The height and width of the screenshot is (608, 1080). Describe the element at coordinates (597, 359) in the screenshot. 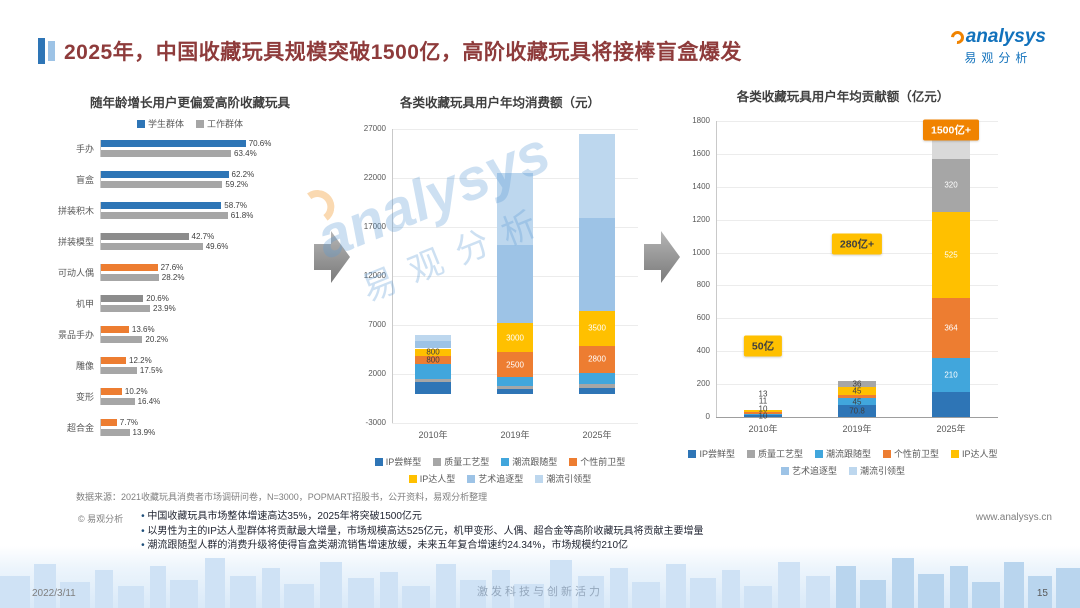

I see `segment-value-label: 2800` at that location.